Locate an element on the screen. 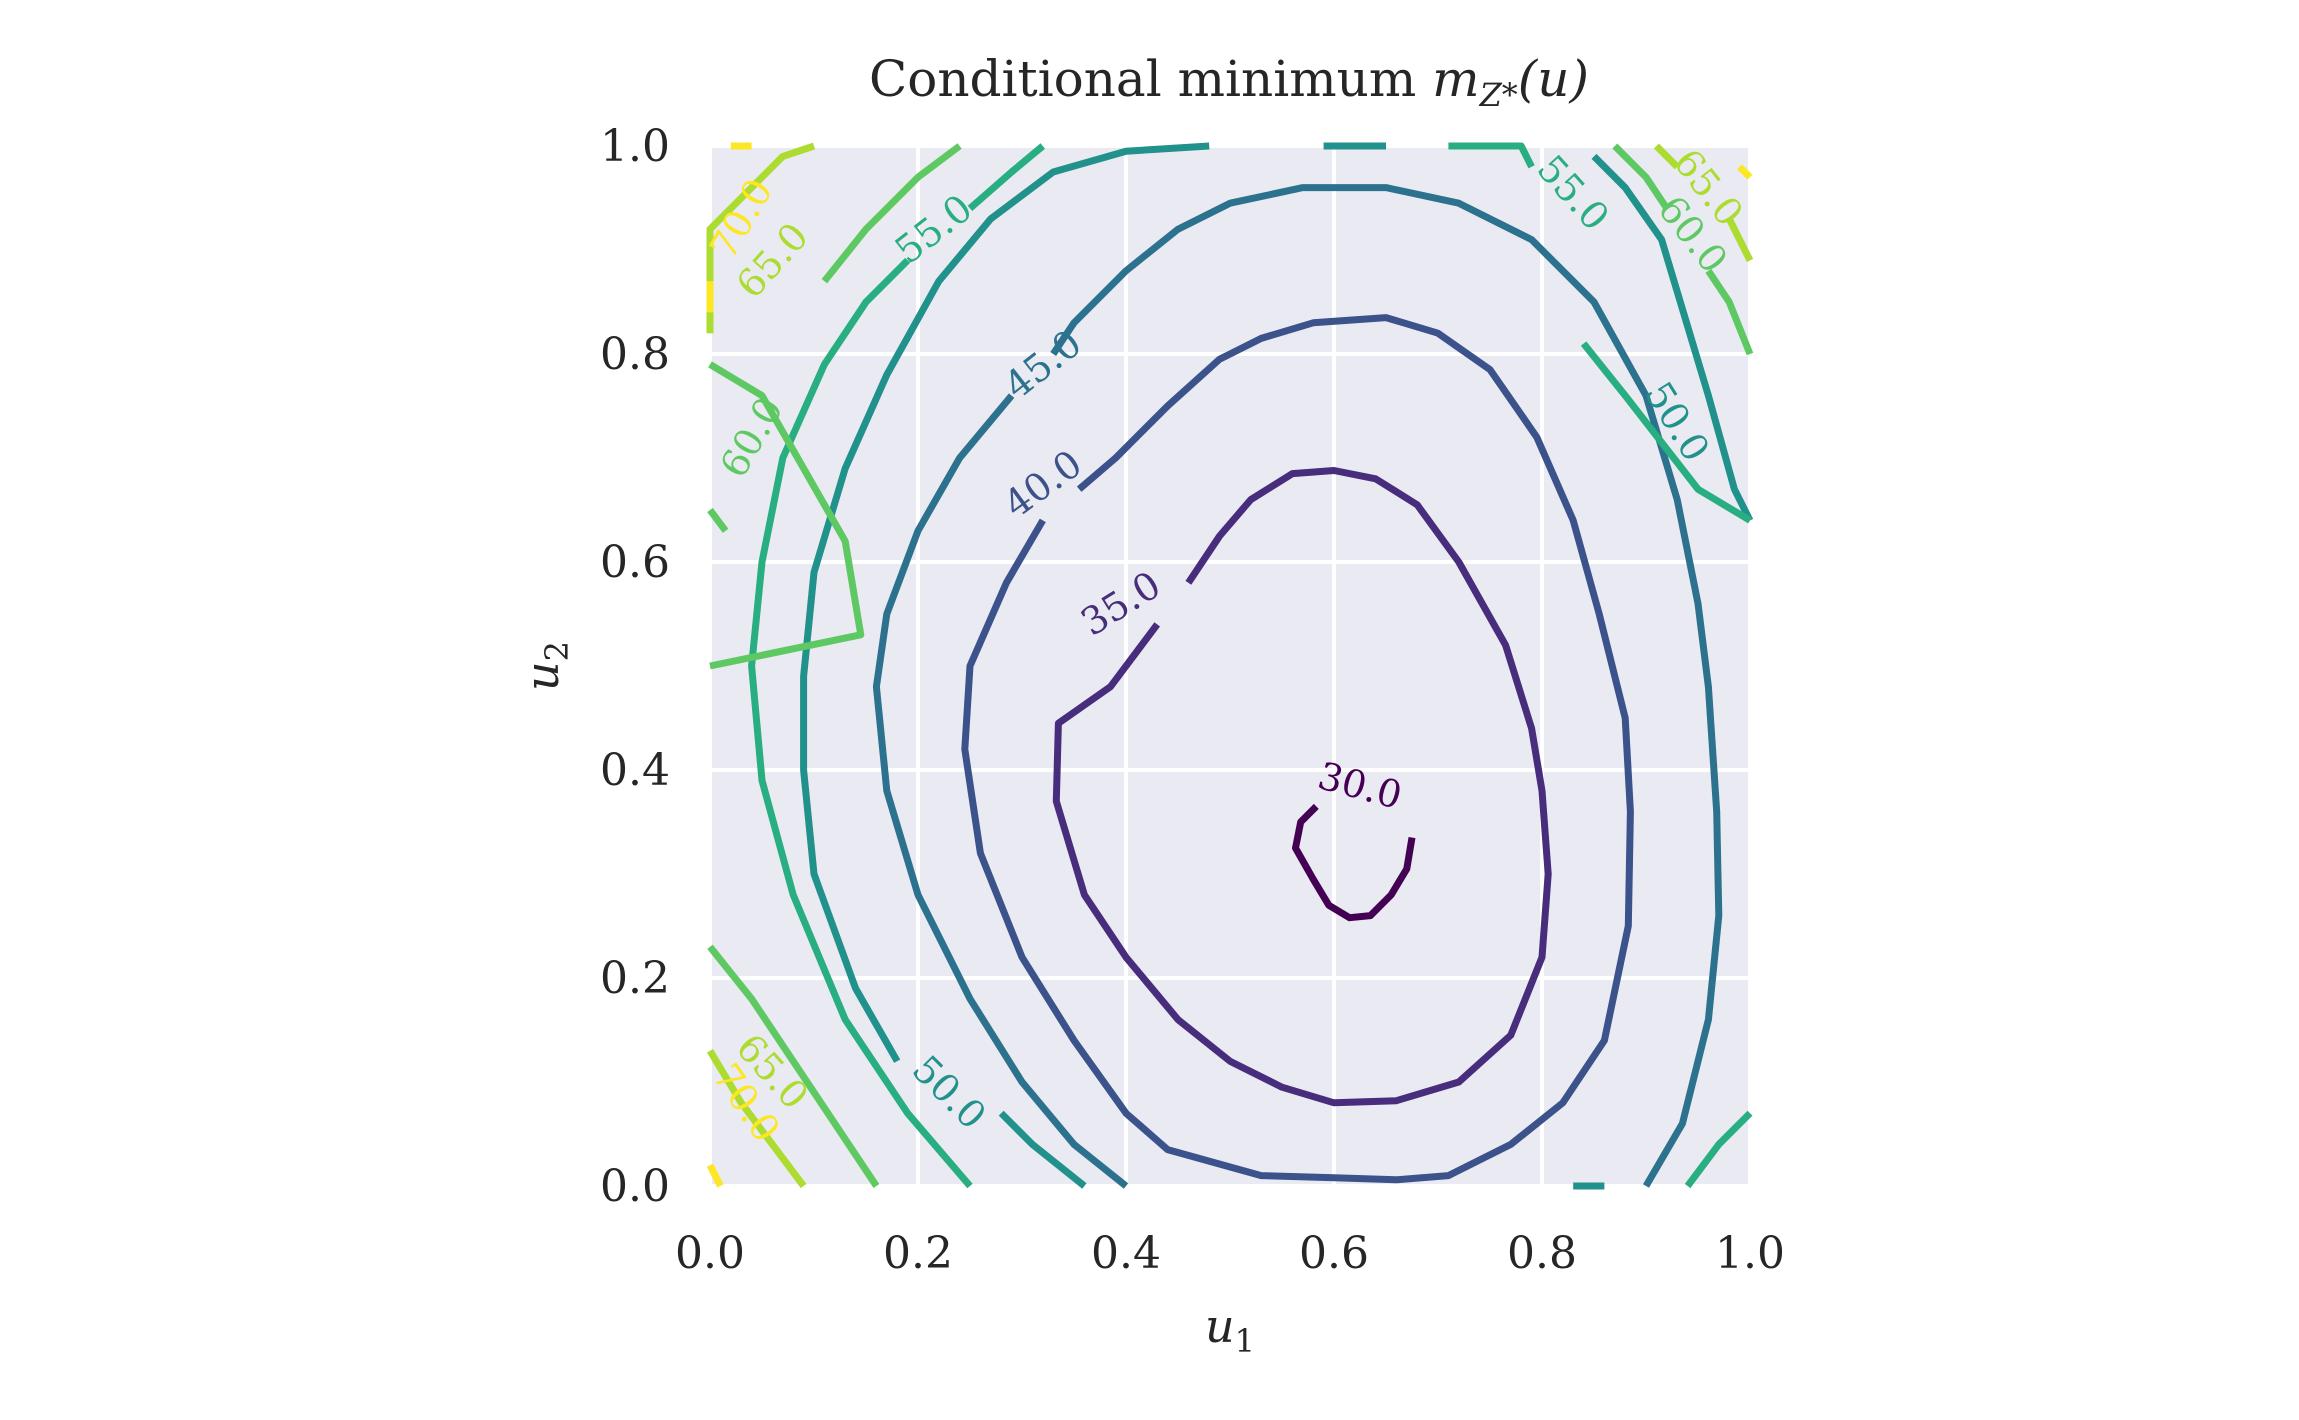 Image resolution: width=2299 pixels, height=1420 pixels. x-axis-label-base: u is located at coordinates (1220, 1326).